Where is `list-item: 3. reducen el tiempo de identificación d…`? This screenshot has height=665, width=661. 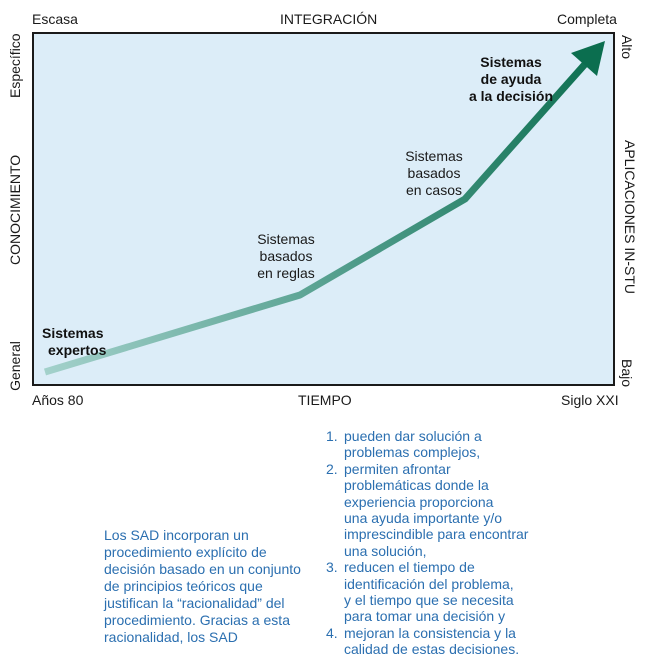 list-item: 3. reducen el tiempo de identificación d… is located at coordinates (420, 592).